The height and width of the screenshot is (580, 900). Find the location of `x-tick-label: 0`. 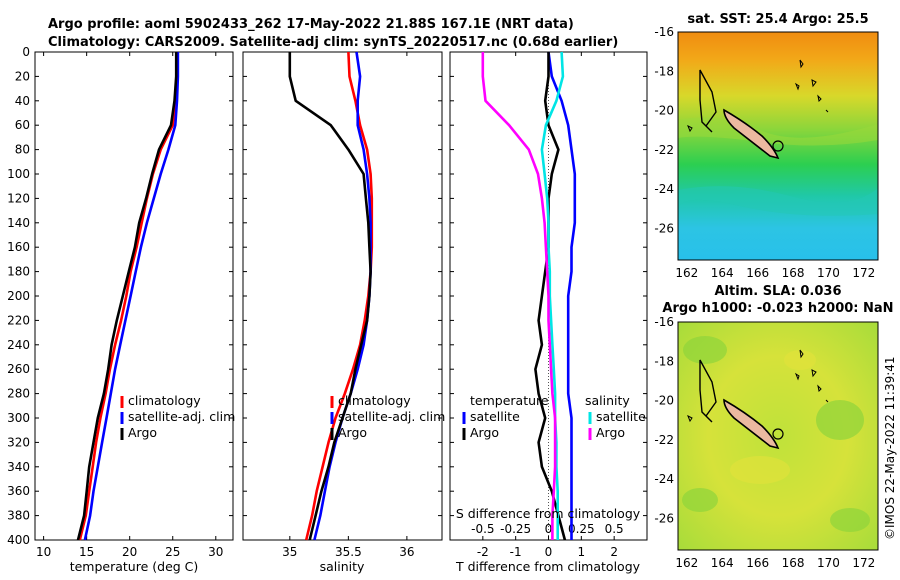

x-tick-label: 0 is located at coordinates (549, 552).